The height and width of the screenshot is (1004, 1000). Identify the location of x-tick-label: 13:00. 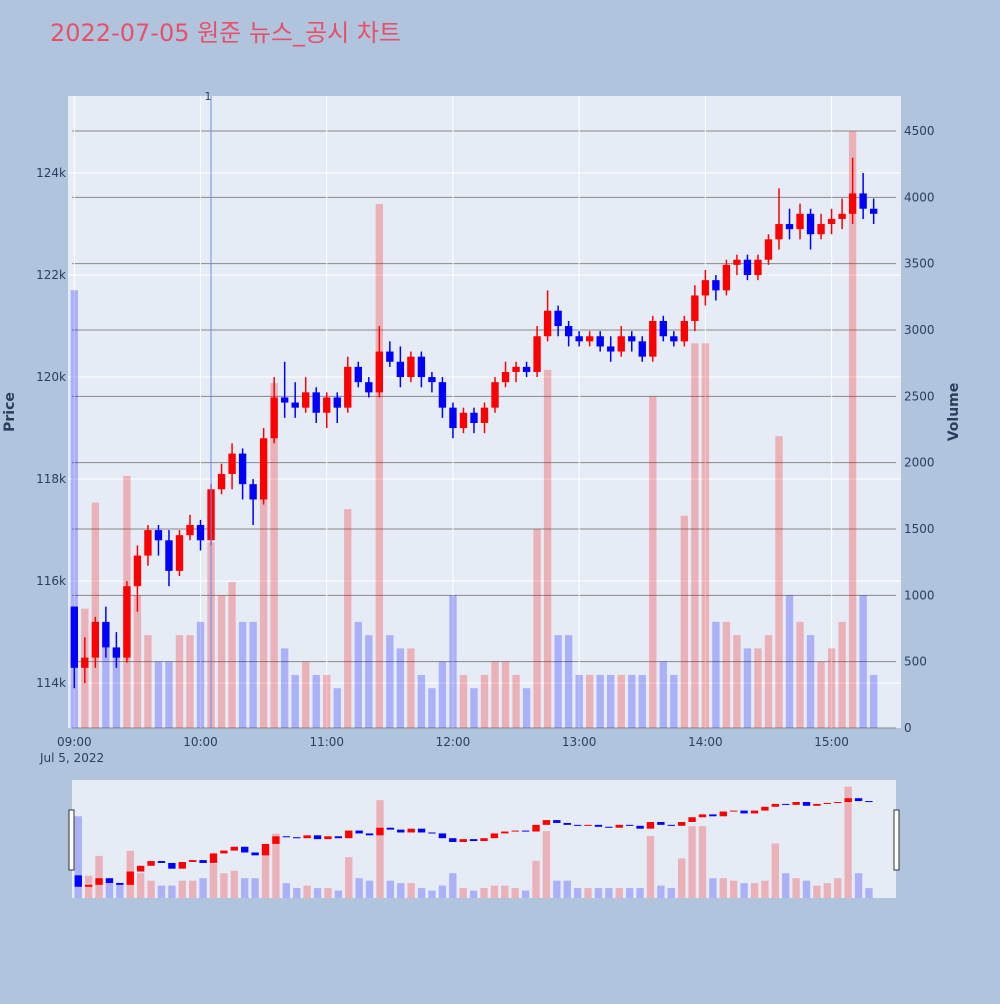
(579, 742).